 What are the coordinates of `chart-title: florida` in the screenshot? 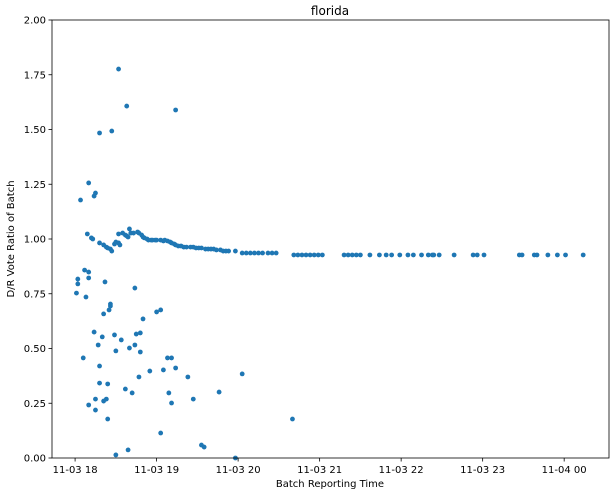 It's located at (330, 11).